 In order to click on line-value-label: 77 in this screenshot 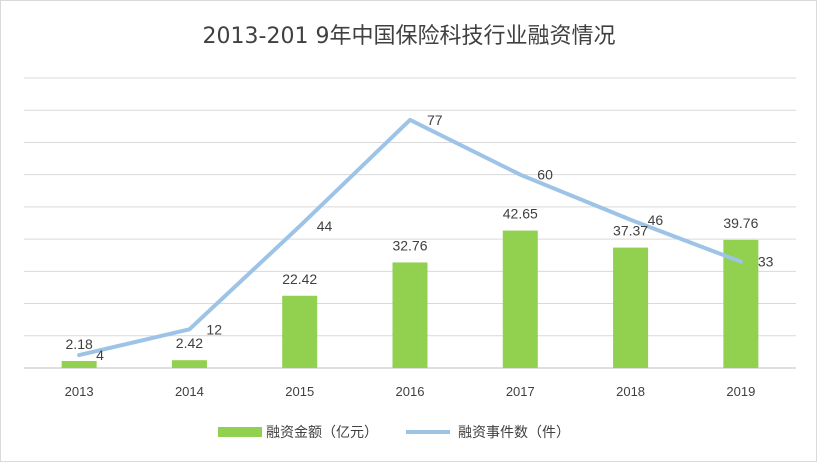, I will do `click(435, 120)`.